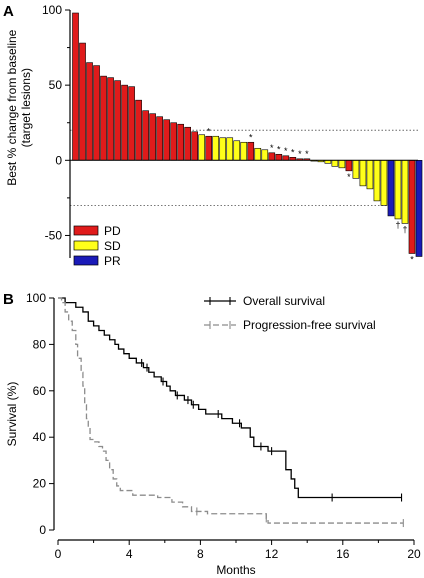 The width and height of the screenshot is (424, 578). I want to click on x-axis-label: Months, so click(235, 570).